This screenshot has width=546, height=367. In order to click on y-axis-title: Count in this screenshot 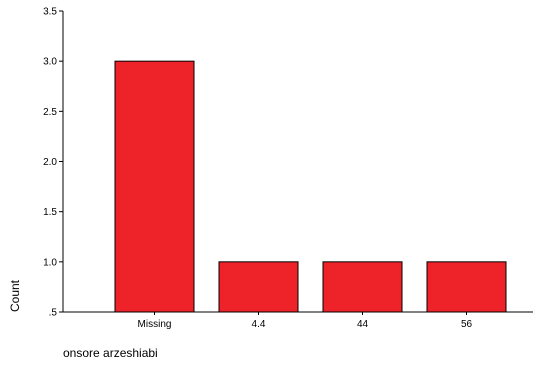, I will do `click(15, 295)`.